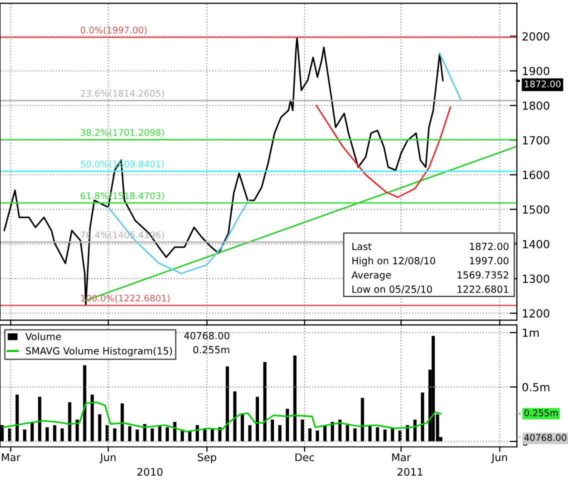  Describe the element at coordinates (43, 336) in the screenshot. I see `legend-label: Volume` at that location.